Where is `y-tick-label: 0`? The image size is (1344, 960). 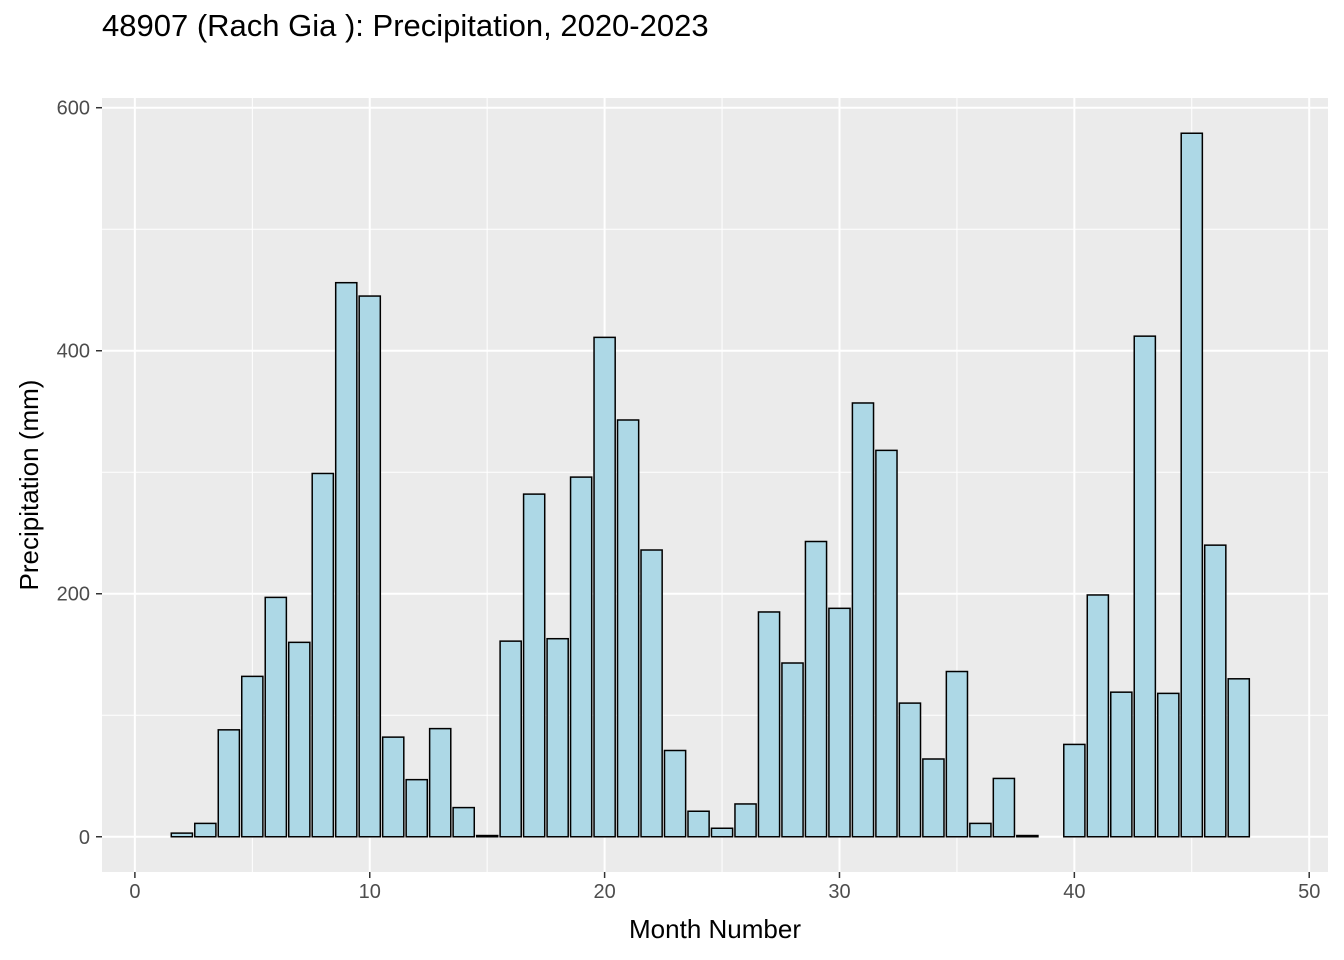 y-tick-label: 0 is located at coordinates (84, 838).